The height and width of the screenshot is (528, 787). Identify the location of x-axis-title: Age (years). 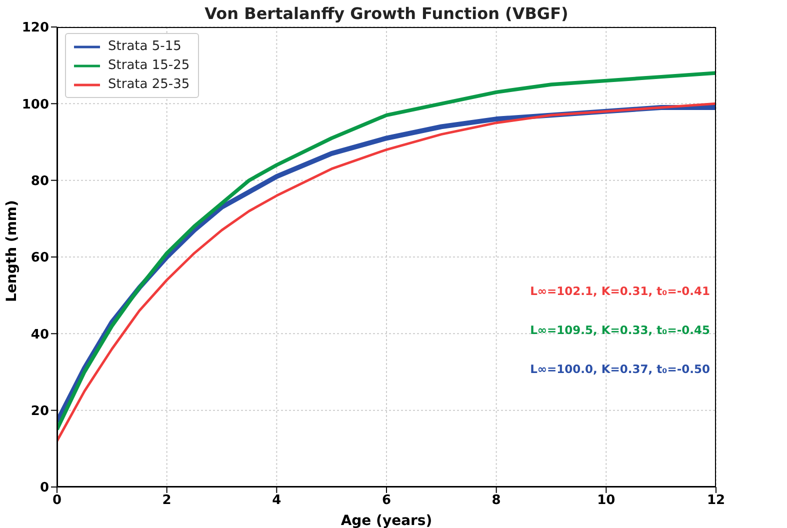
(386, 520).